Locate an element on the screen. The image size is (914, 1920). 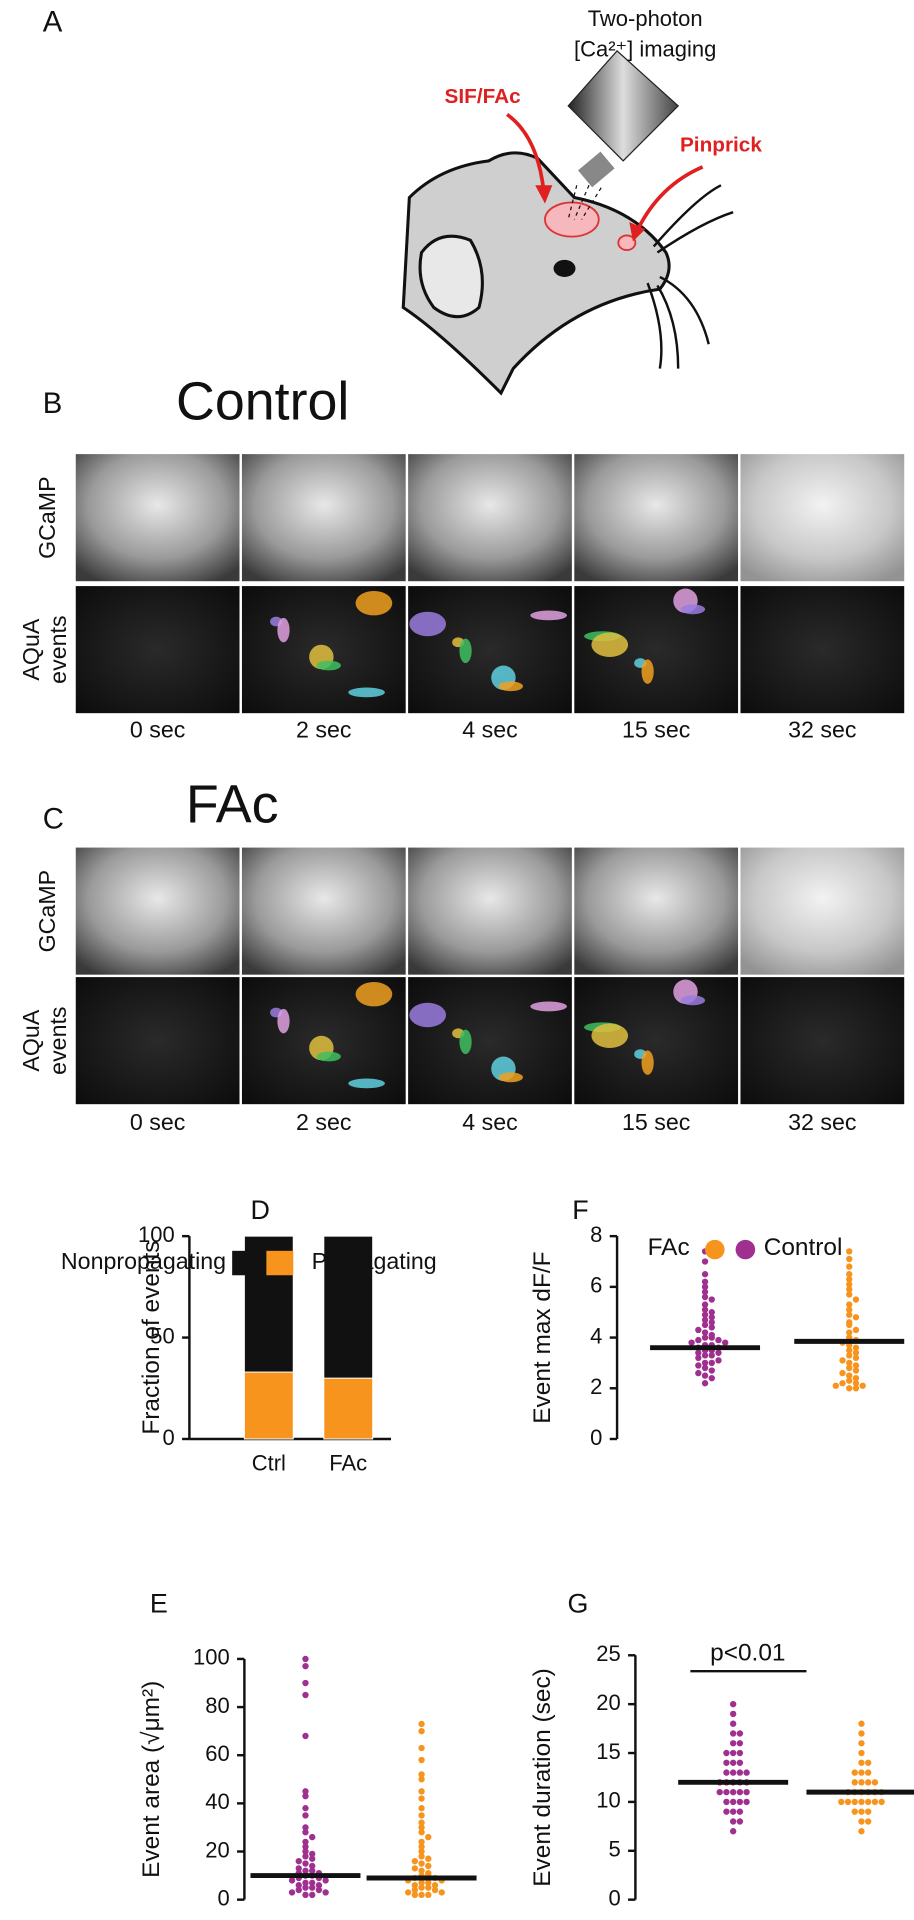
legend-label: Propagating is located at coordinates (374, 1261).